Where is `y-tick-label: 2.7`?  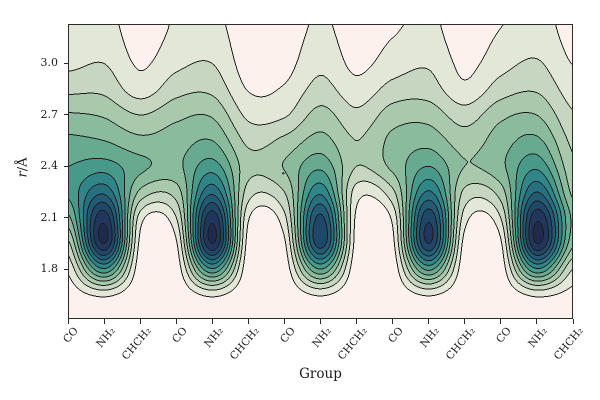
y-tick-label: 2.7 is located at coordinates (49, 114).